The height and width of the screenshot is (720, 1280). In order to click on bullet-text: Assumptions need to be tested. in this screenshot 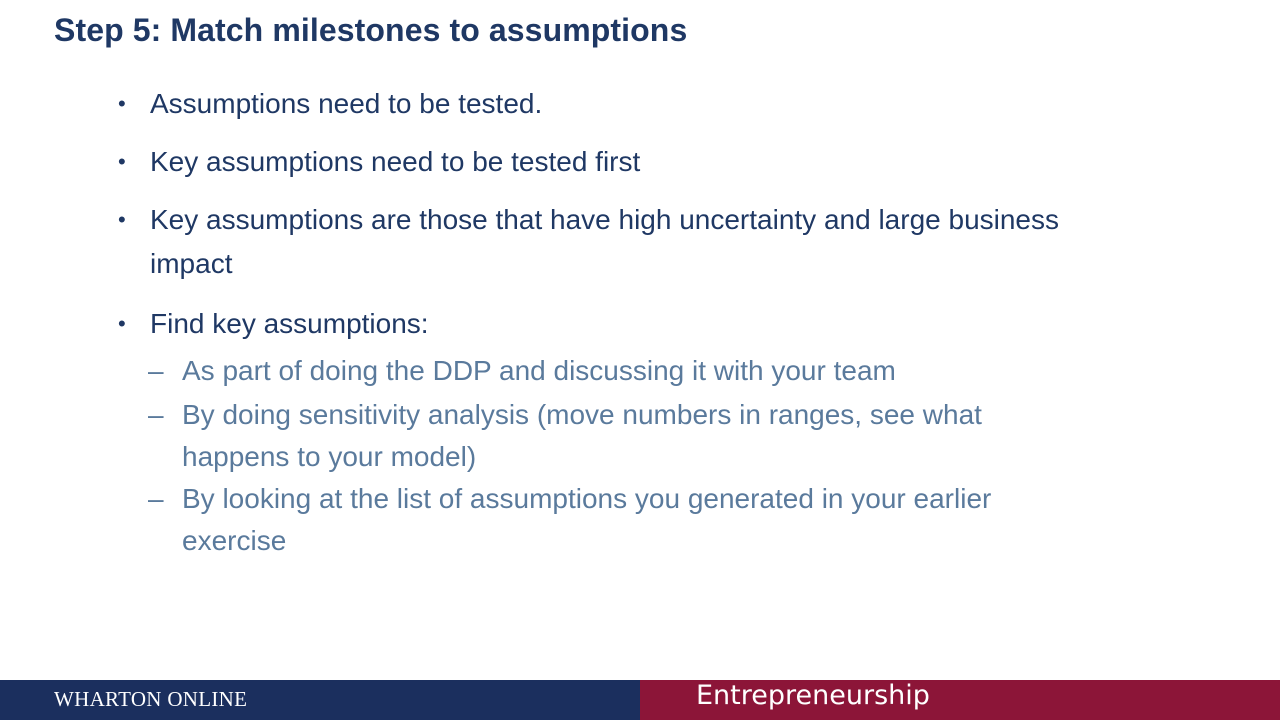, I will do `click(346, 103)`.